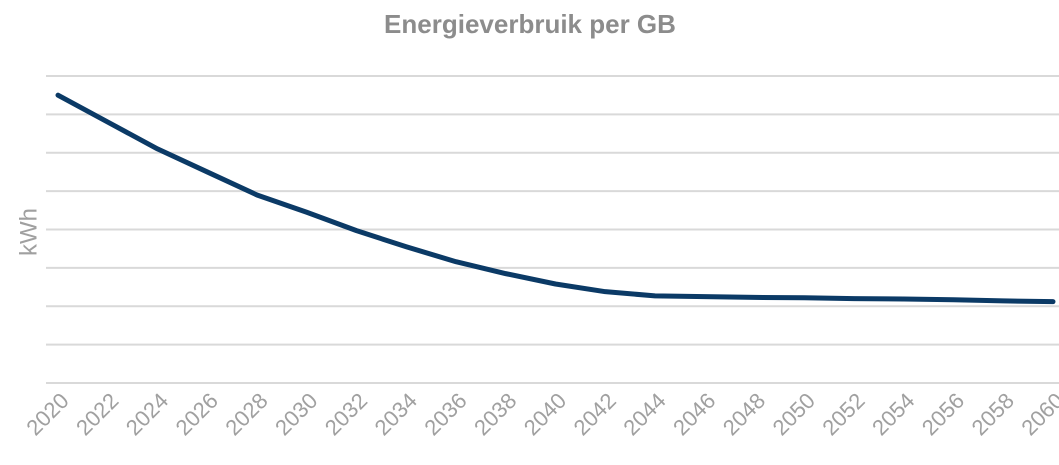 The width and height of the screenshot is (1059, 465). What do you see at coordinates (97, 414) in the screenshot?
I see `x-tick-label: 2022` at bounding box center [97, 414].